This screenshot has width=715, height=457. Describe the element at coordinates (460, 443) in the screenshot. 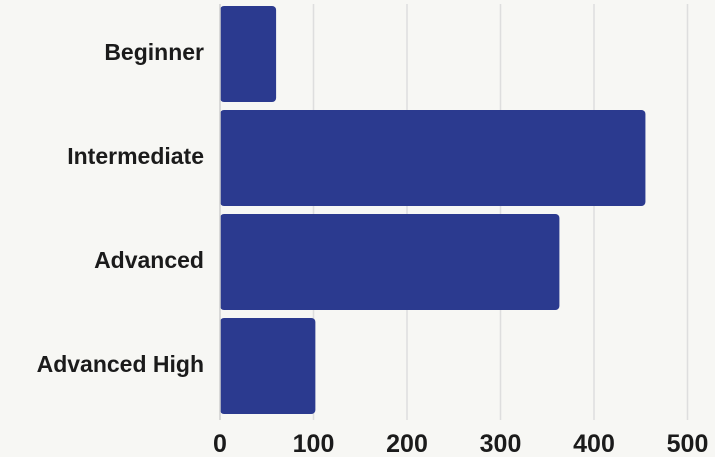

I see `x-tick-labels: 0 100 200 300 400 500` at that location.